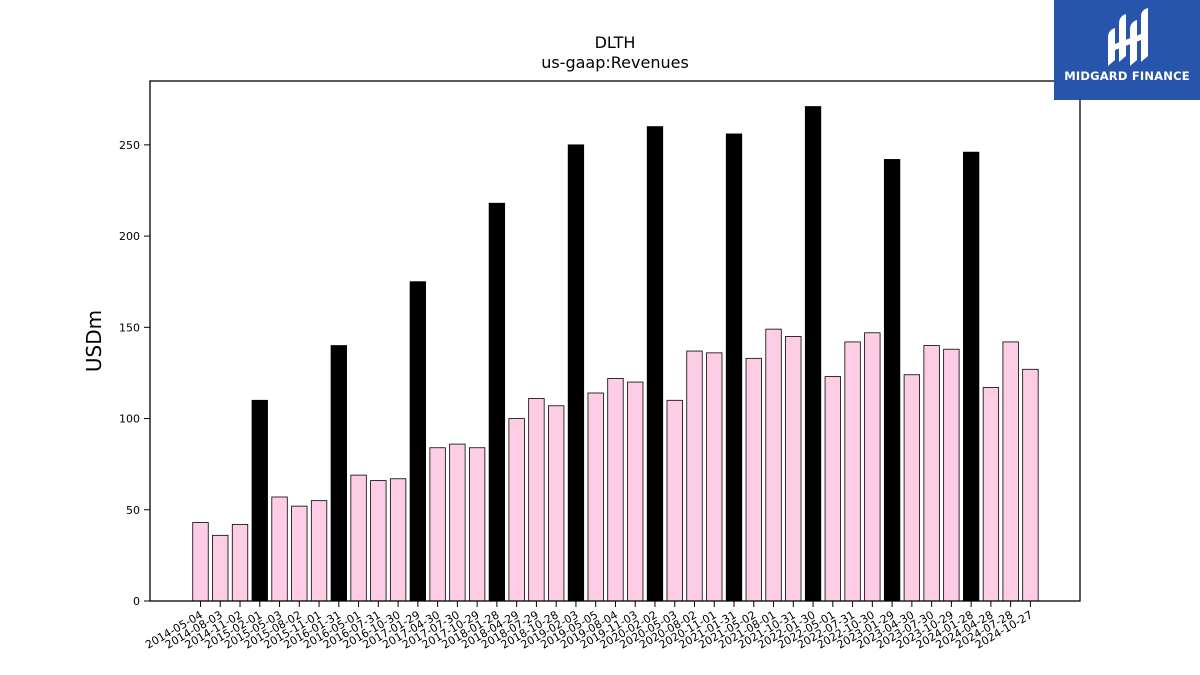 This screenshot has height=675, width=1200. What do you see at coordinates (134, 373) in the screenshot?
I see `y-ticks-group: 0 50 100 150 200 250` at bounding box center [134, 373].